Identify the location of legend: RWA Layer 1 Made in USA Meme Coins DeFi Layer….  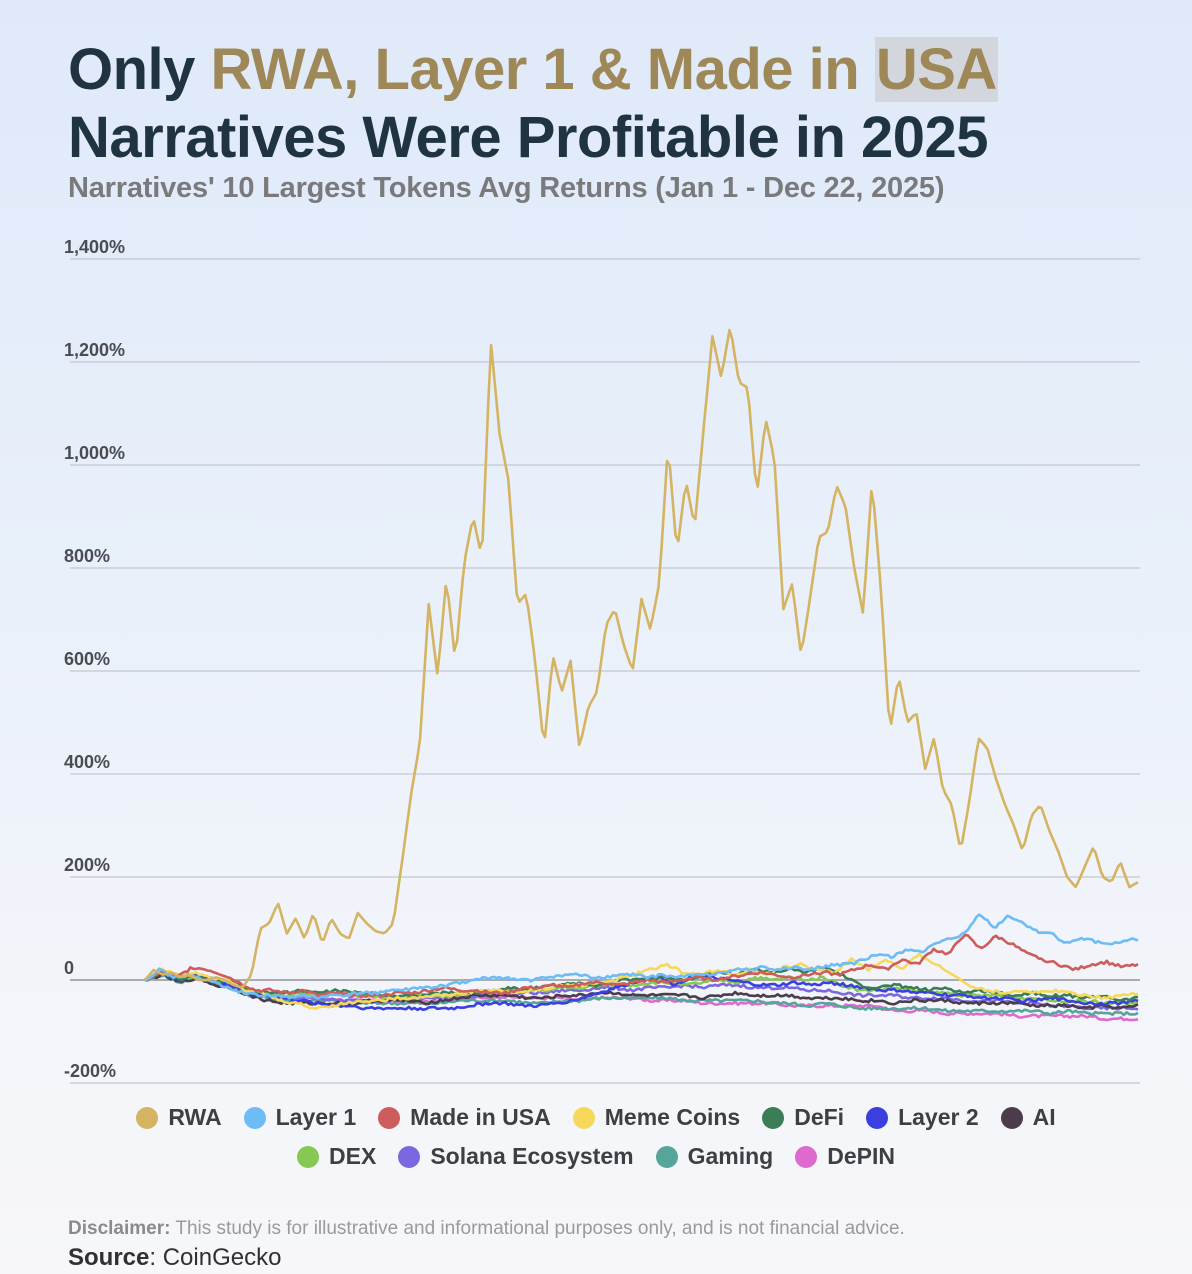
(596, 1137).